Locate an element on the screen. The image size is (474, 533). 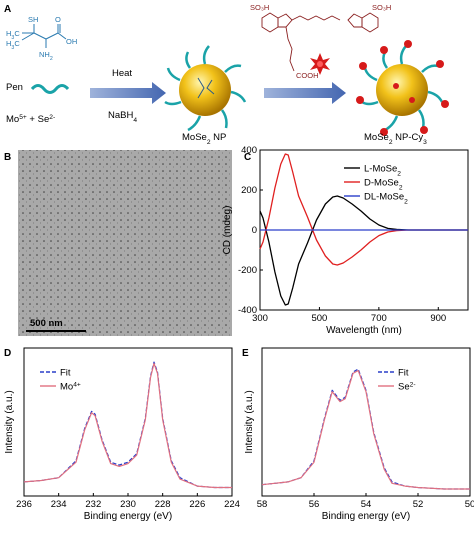
x-tick-label: 234 is located at coordinates (59, 504).